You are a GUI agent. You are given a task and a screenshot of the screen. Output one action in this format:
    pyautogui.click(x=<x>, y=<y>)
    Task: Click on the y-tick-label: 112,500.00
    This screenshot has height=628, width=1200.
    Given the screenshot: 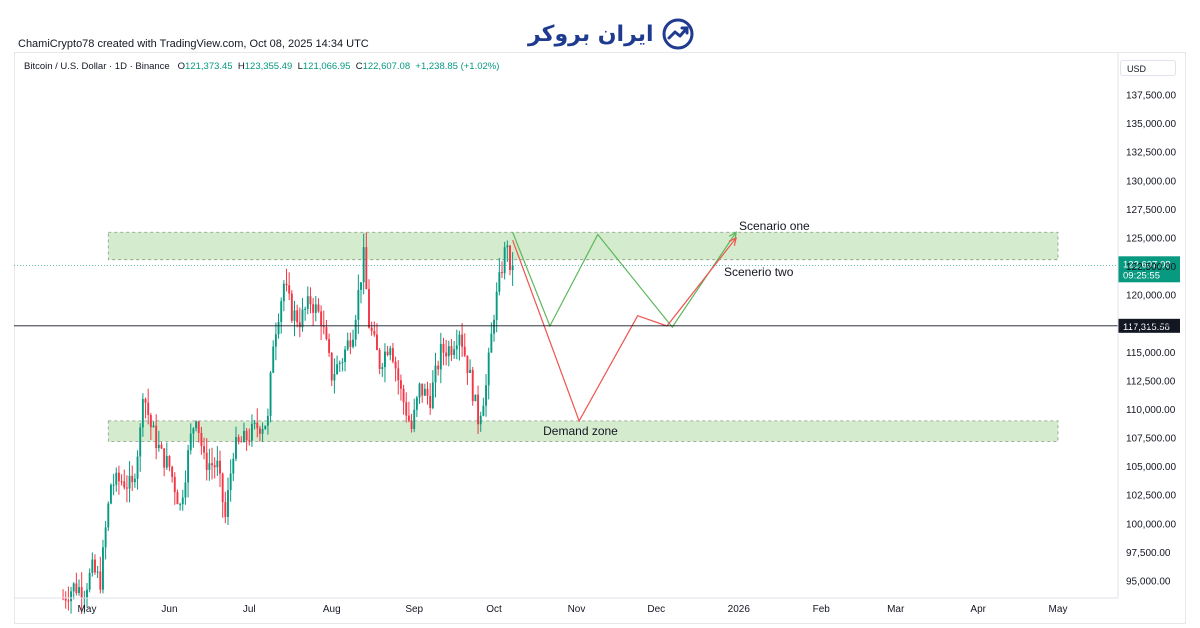 What is the action you would take?
    pyautogui.click(x=1151, y=381)
    